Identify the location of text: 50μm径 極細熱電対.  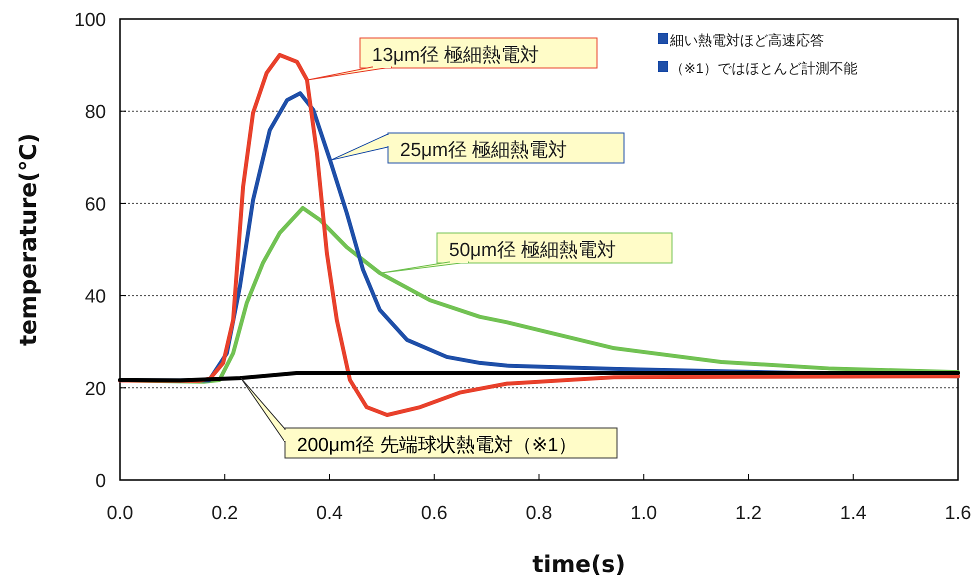
(532, 250).